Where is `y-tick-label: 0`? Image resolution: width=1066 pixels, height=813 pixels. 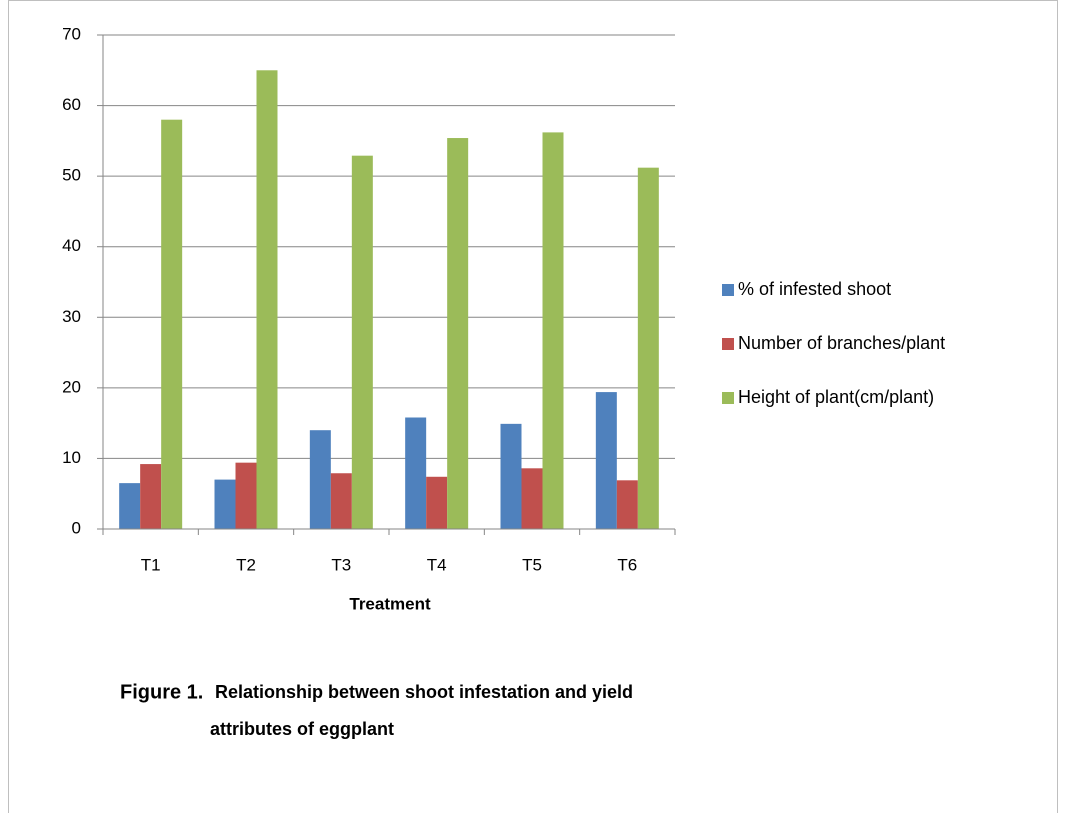
y-tick-label: 0 is located at coordinates (76, 527).